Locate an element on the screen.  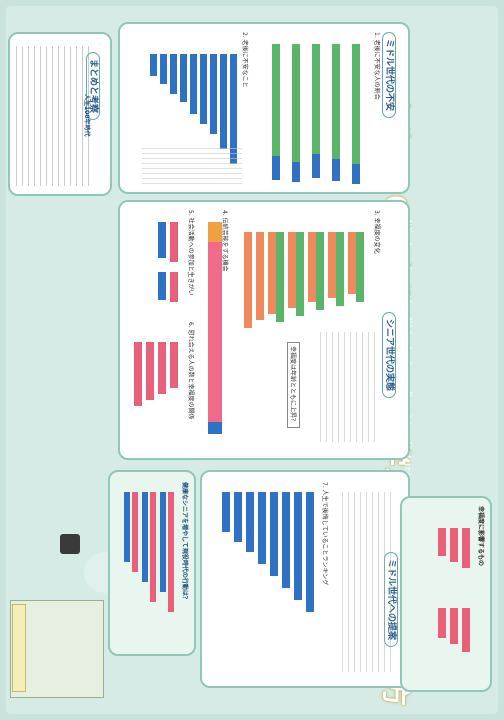
chart2-label: 2. 老後に不安なこと is located at coordinates (244, 60).